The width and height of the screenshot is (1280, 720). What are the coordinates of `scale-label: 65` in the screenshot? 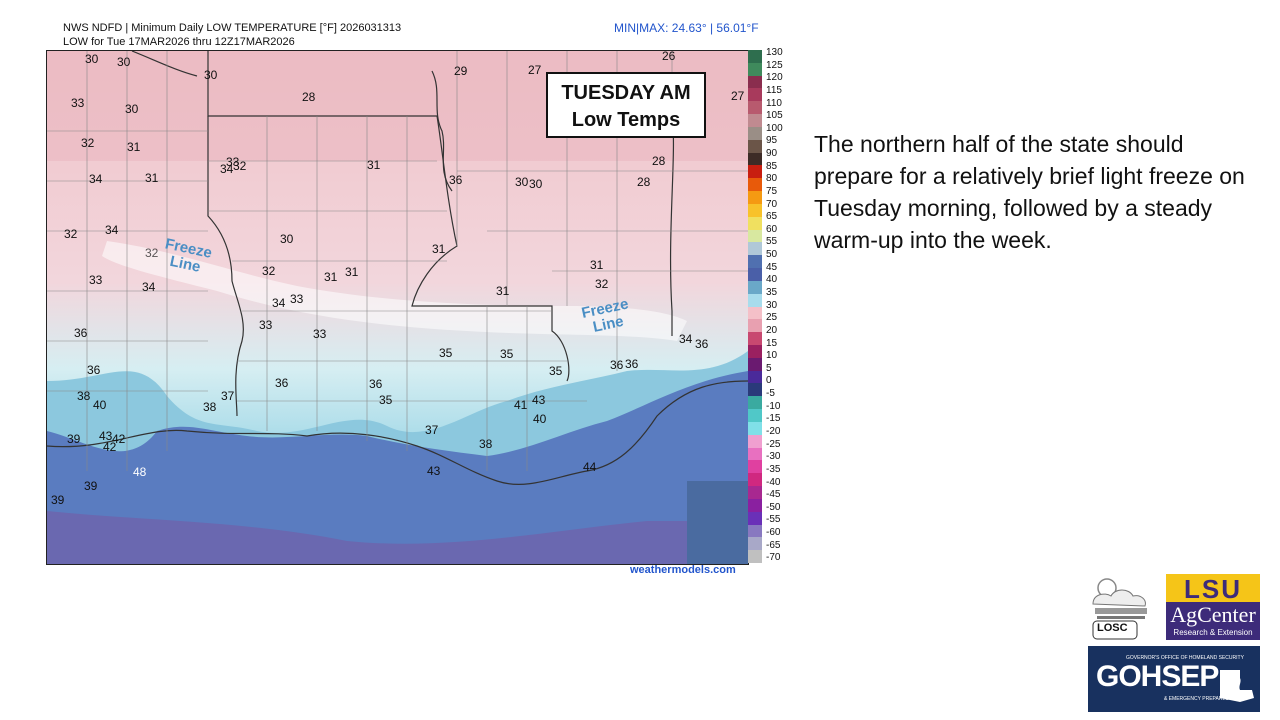 It's located at (772, 217).